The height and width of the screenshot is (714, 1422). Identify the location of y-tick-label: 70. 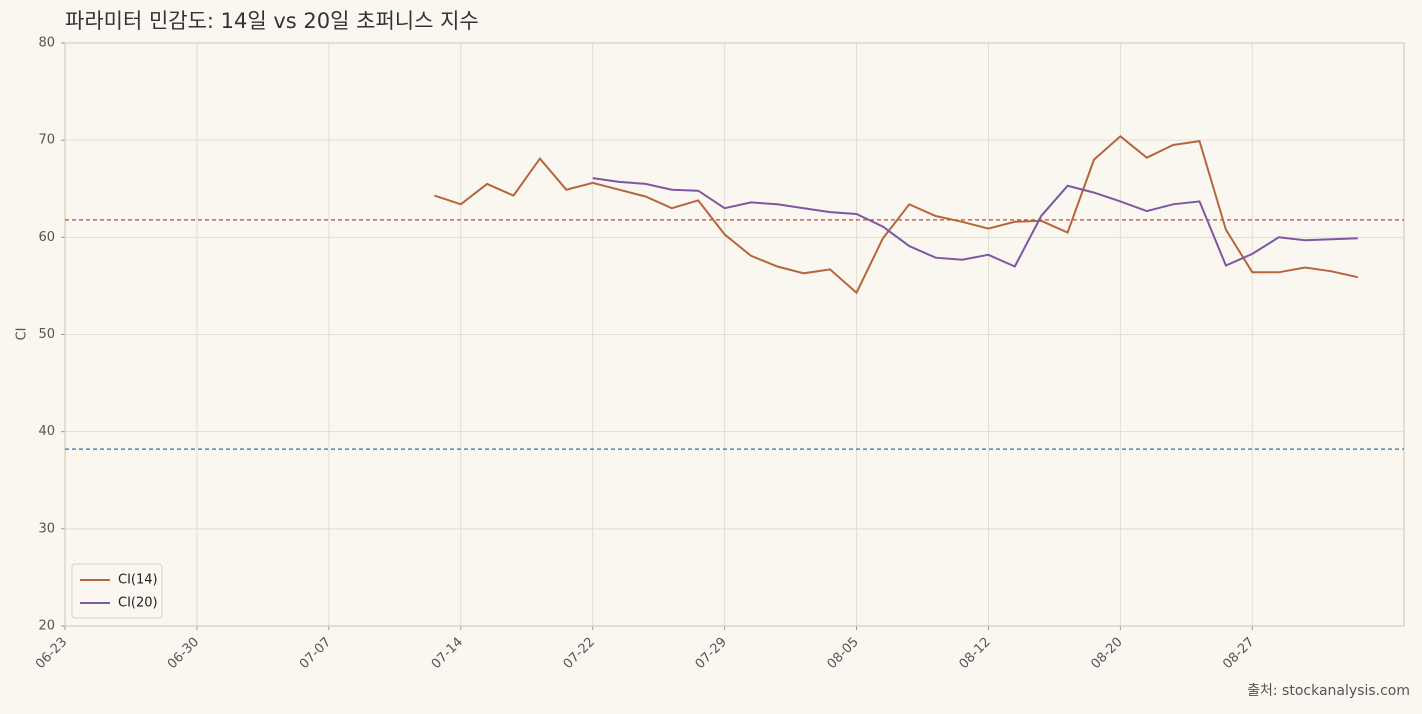
(46, 140).